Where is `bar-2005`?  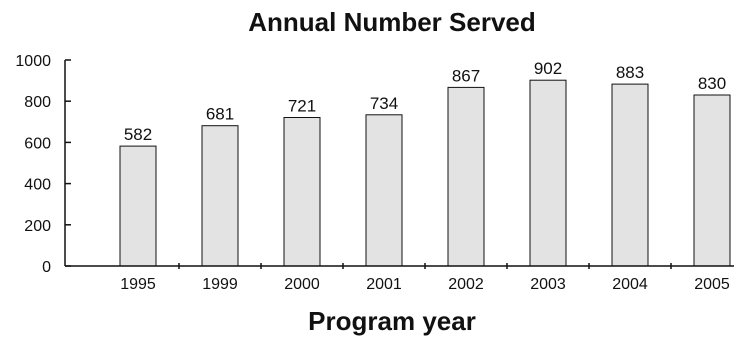 bar-2005 is located at coordinates (712, 180).